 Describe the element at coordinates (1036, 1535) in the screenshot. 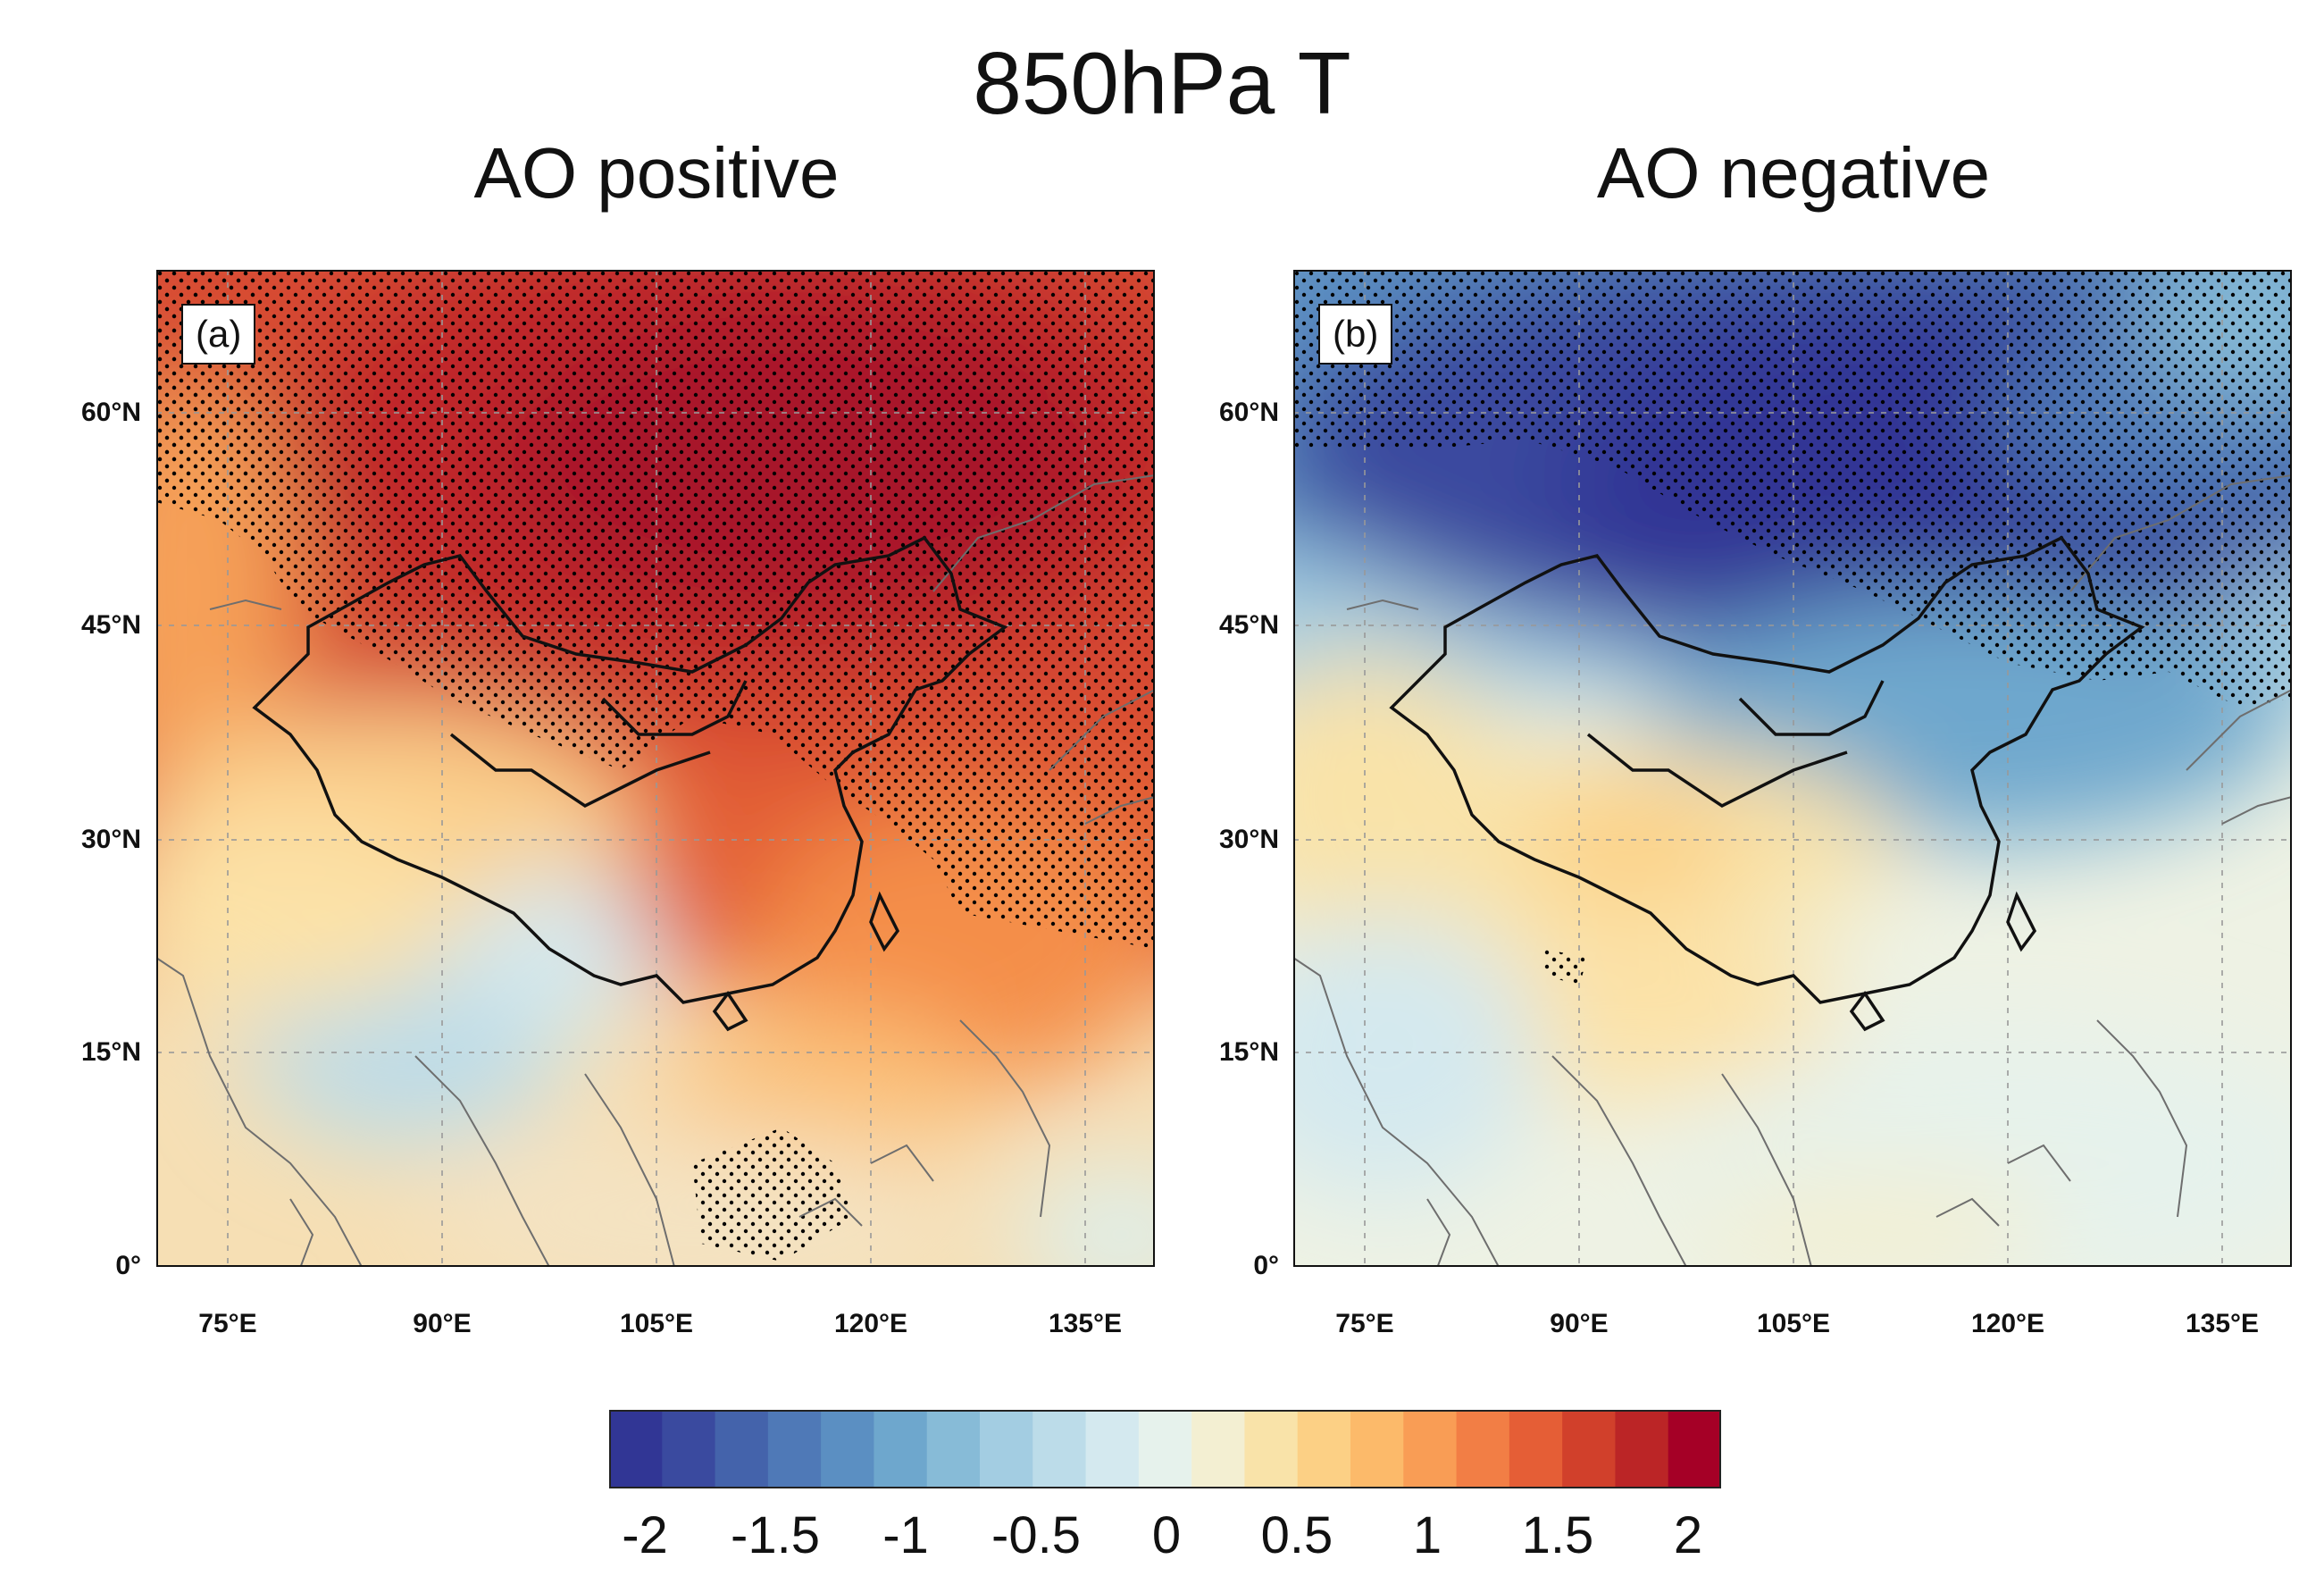

I see `colorbar-tick-label: -0.5` at that location.